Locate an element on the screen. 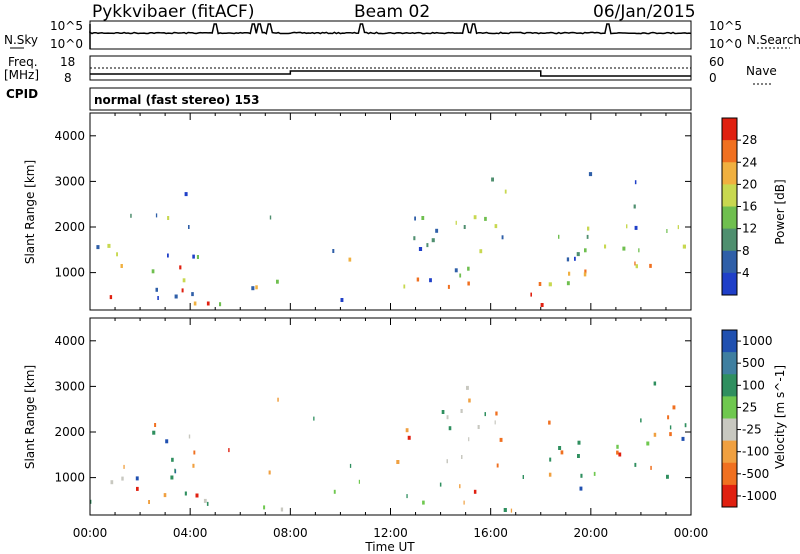  nsearch-tick-top: 10^5 is located at coordinates (725, 26).